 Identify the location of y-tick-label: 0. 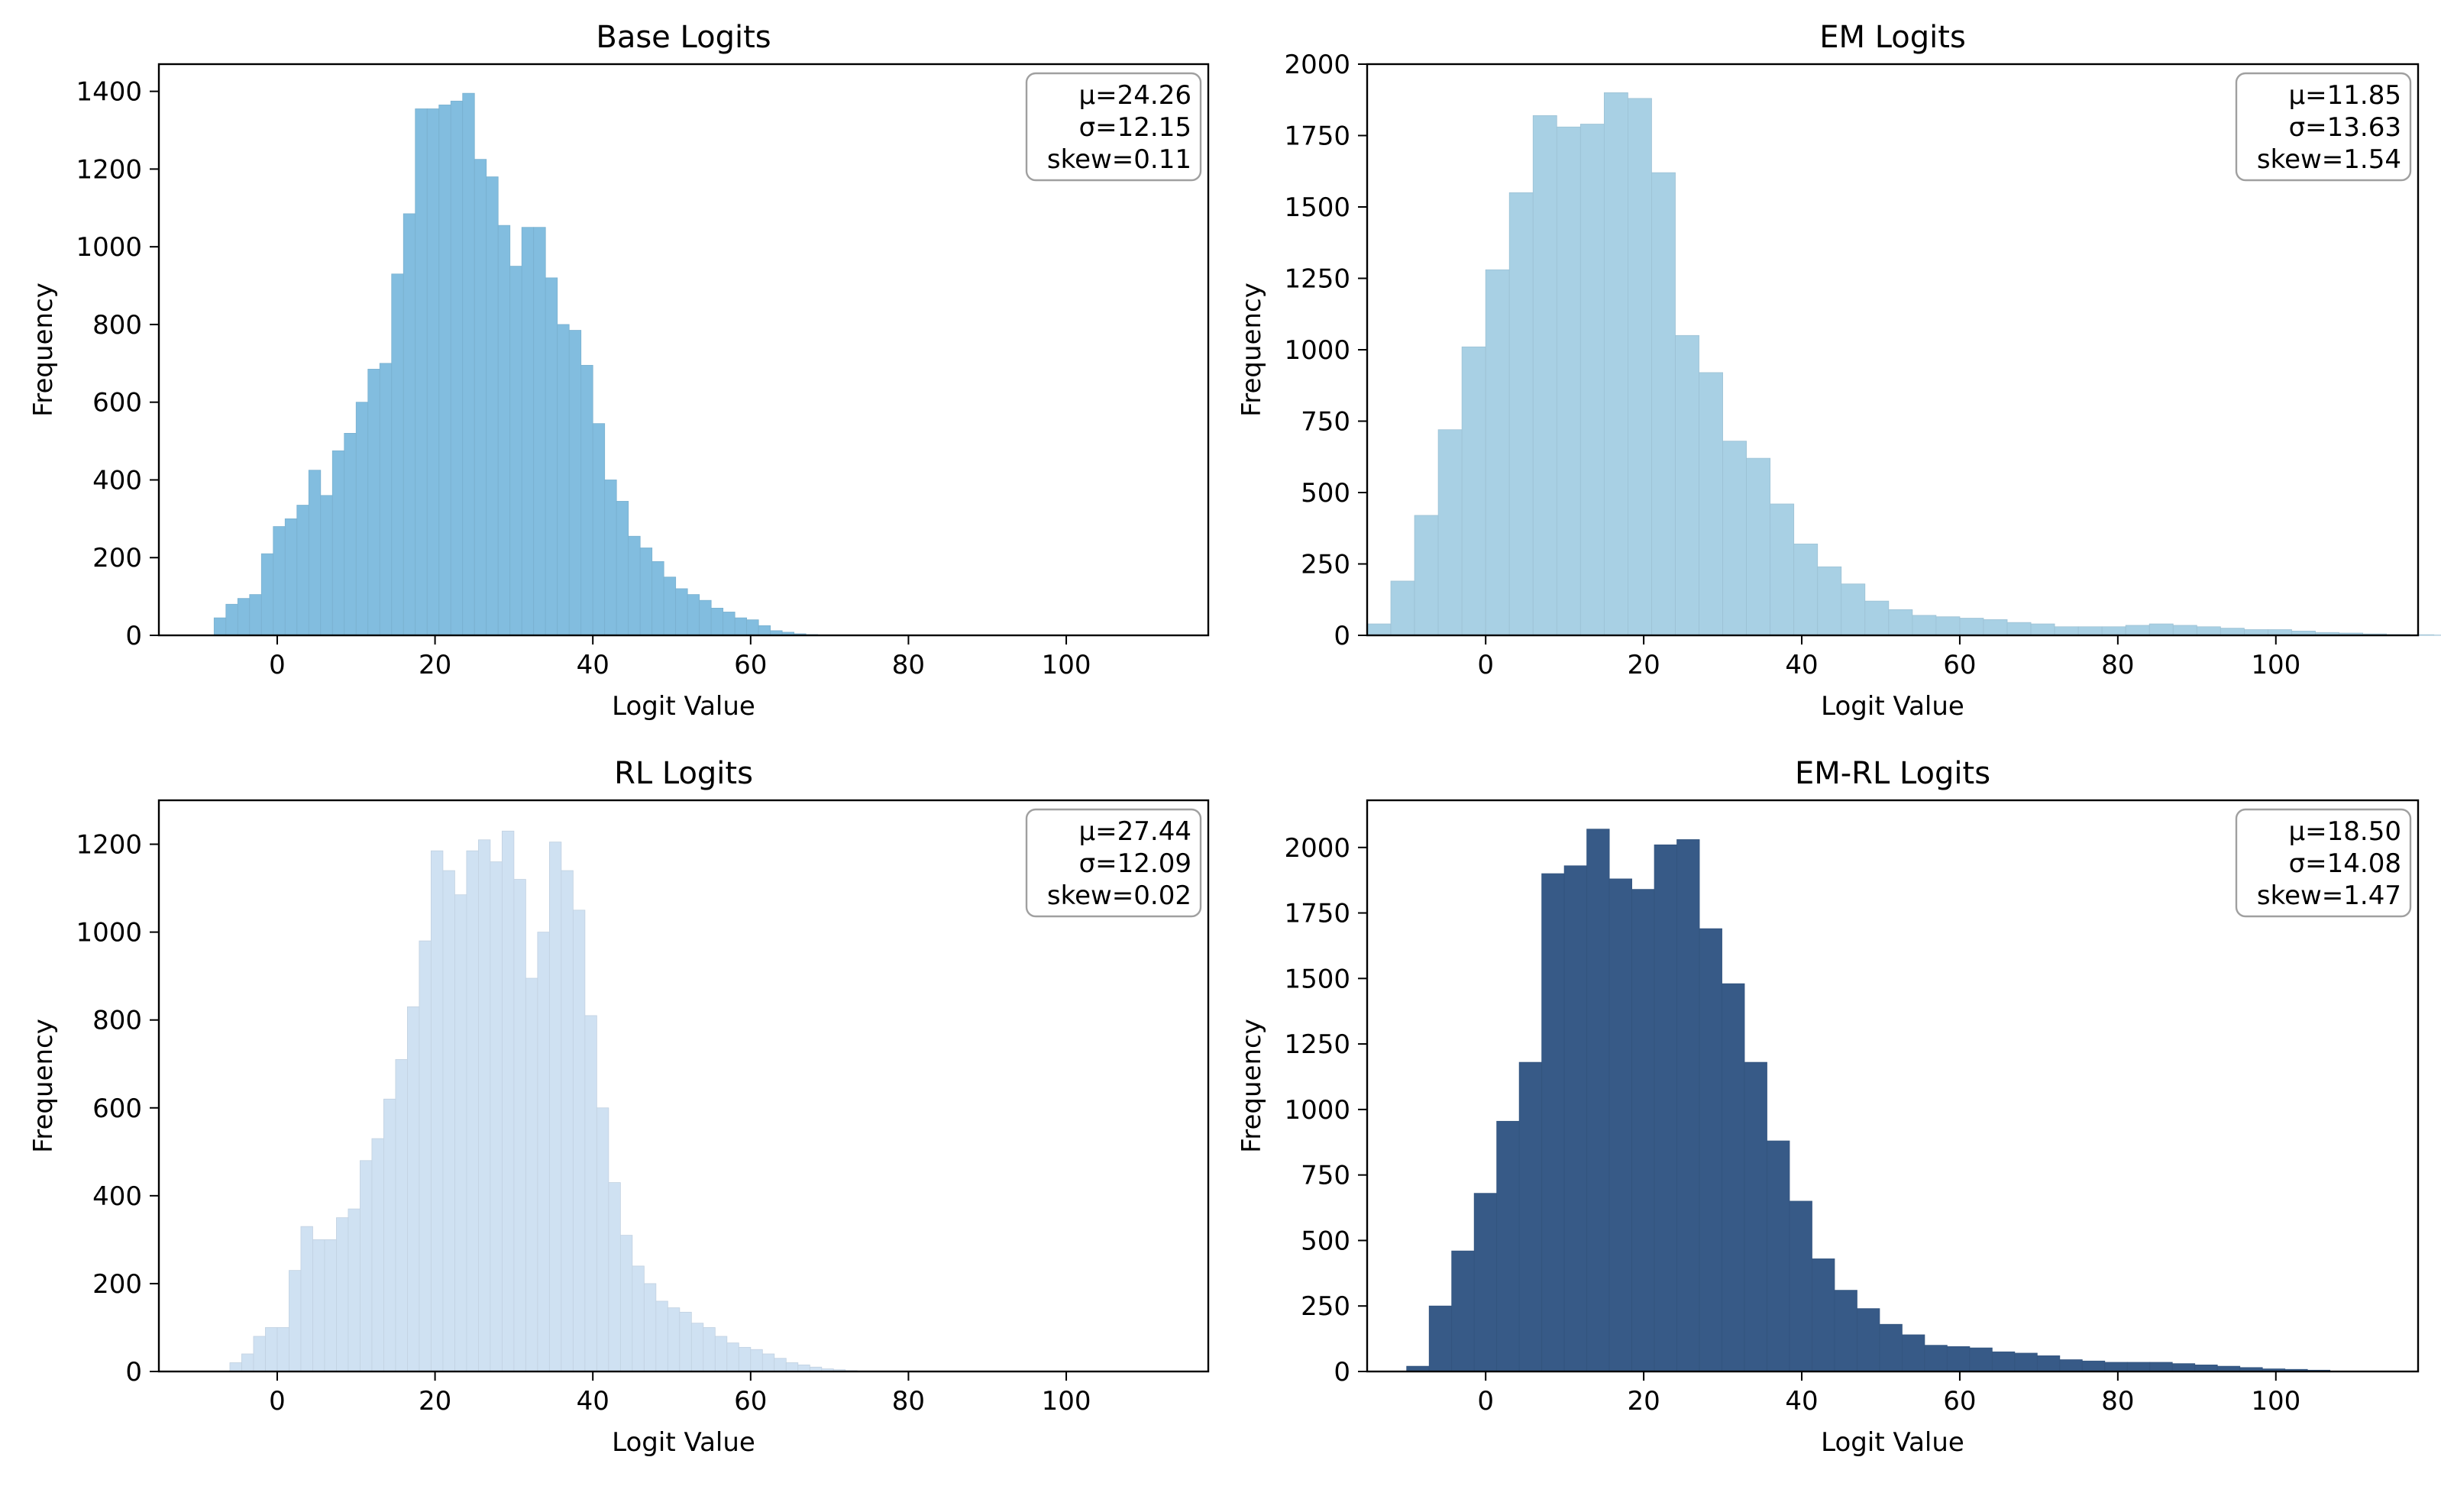
(1342, 1373).